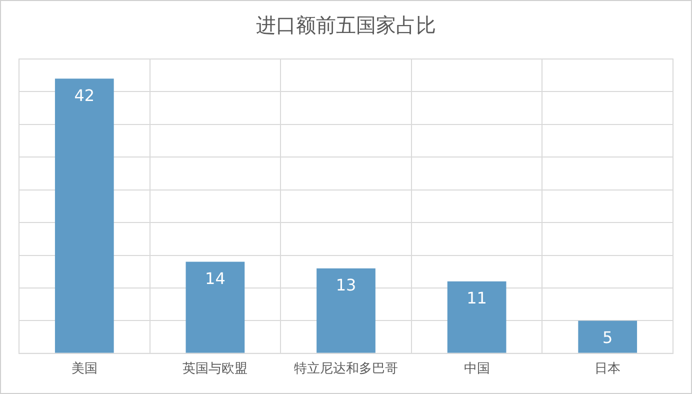  I want to click on data-label: 11, so click(476, 298).